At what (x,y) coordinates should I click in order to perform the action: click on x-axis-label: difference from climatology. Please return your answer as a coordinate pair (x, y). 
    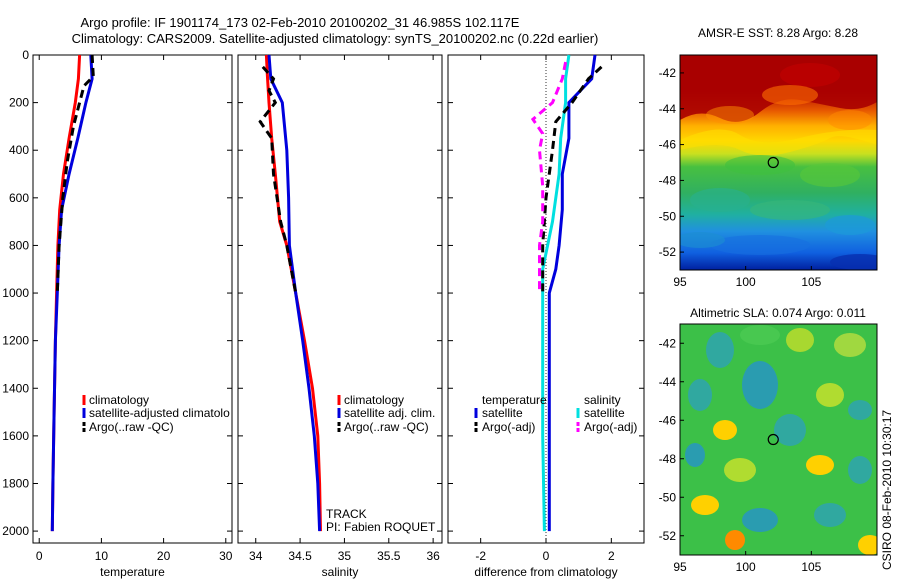
    Looking at the image, I should click on (545, 572).